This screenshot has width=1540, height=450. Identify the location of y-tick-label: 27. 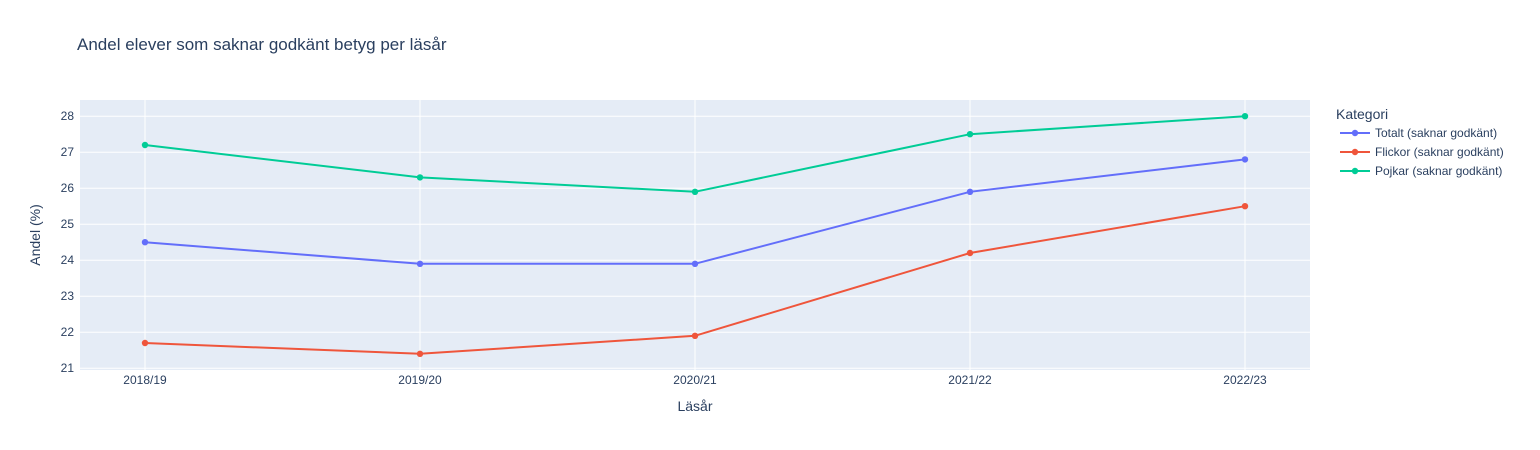
(68, 152).